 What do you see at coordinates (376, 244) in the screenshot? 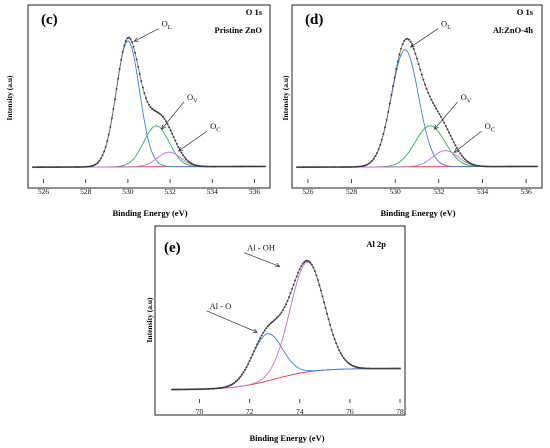
I see `panel-e-title: Al 2p` at bounding box center [376, 244].